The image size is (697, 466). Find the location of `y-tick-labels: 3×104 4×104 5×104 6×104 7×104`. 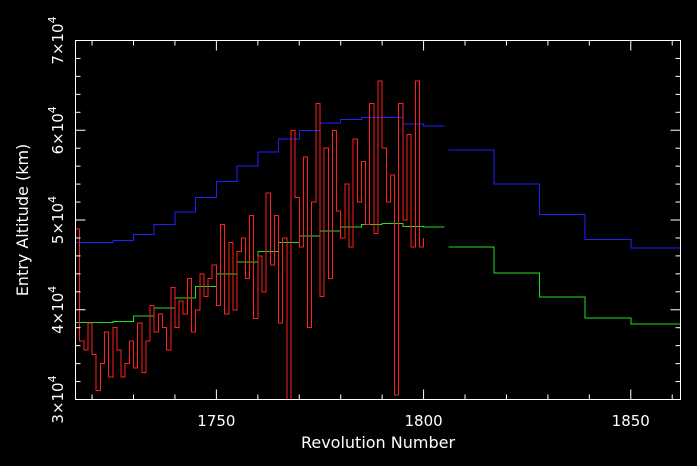

y-tick-labels: 3×104 4×104 5×104 6×104 7×104 is located at coordinates (56, 219).